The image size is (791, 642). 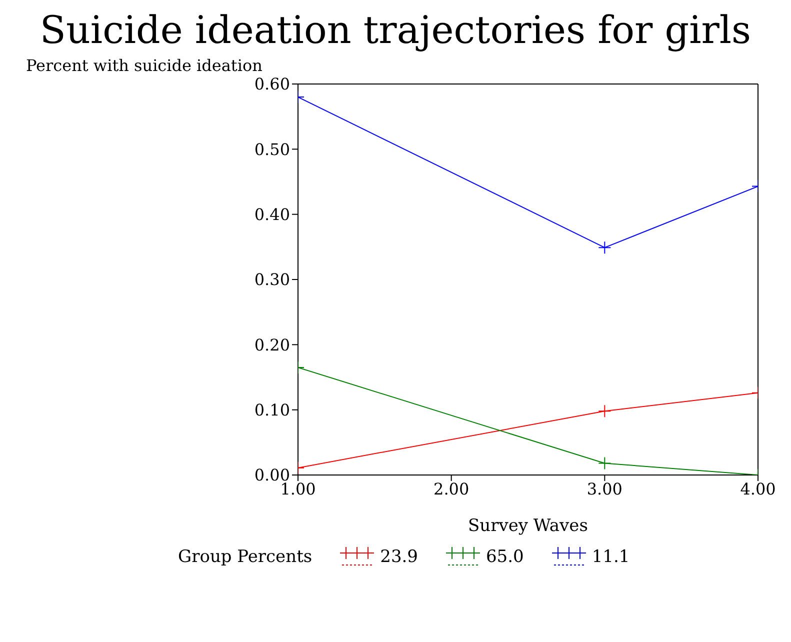 I want to click on y-tick-label: 0.10, so click(x=272, y=410).